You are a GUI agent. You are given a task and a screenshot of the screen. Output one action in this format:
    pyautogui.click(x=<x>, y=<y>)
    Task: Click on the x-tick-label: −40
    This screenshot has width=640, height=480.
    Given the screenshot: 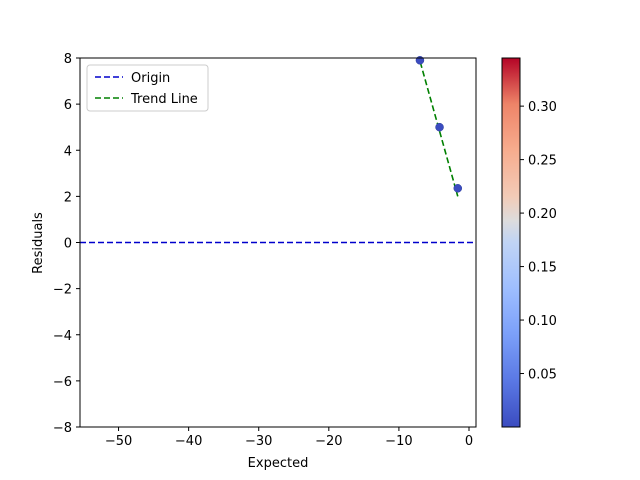 What is the action you would take?
    pyautogui.click(x=188, y=441)
    